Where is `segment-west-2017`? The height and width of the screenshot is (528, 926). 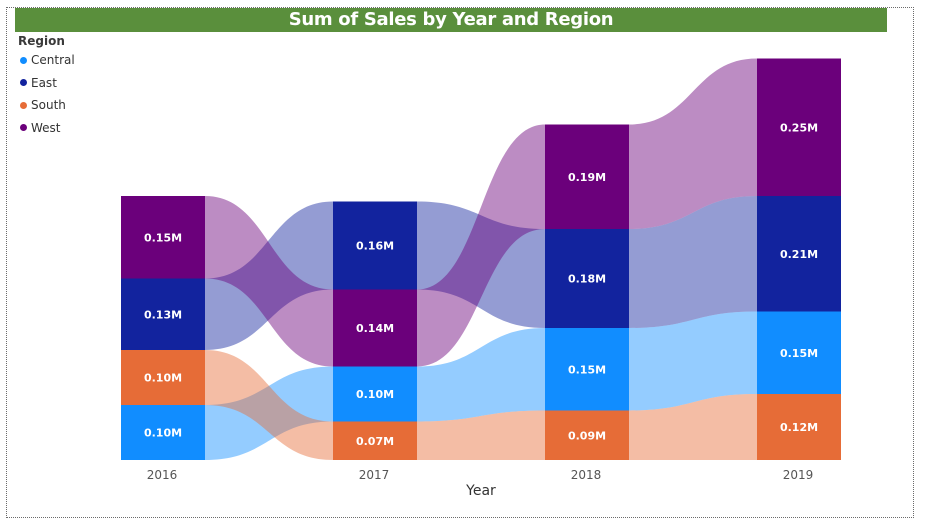 segment-west-2017 is located at coordinates (375, 328).